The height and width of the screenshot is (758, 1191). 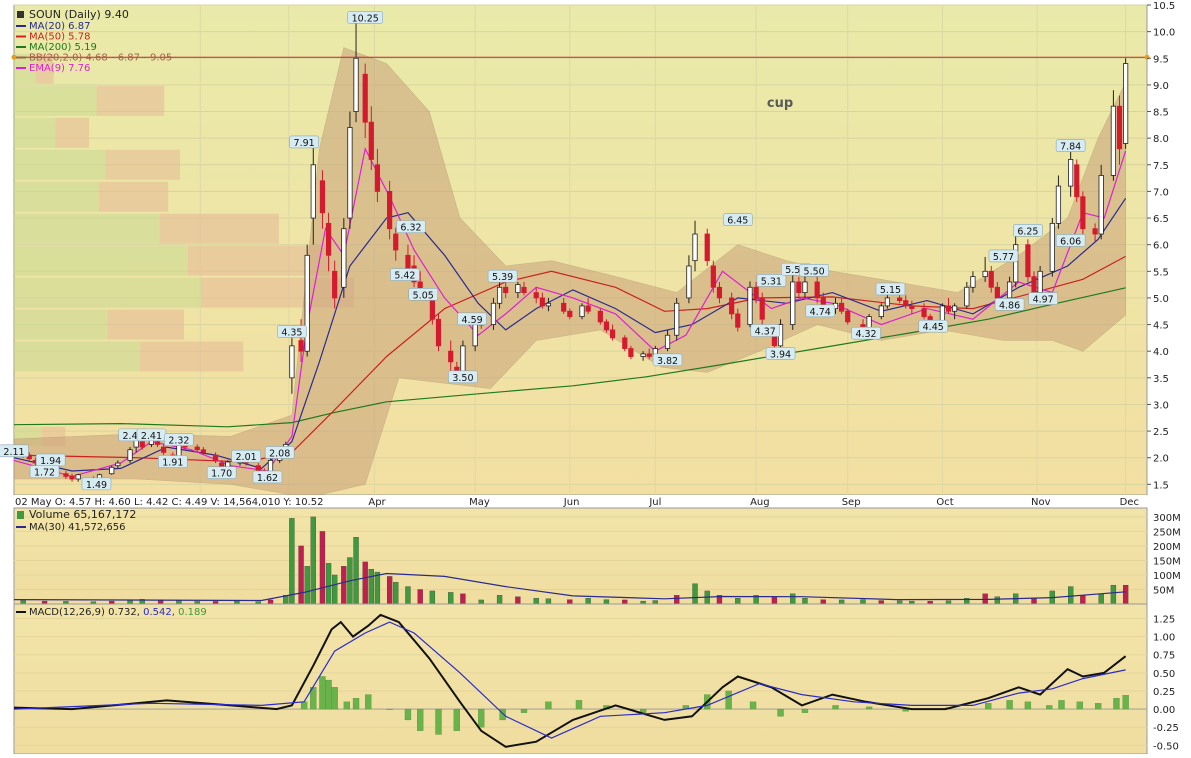 What do you see at coordinates (192, 612) in the screenshot?
I see `macd-title-hist: 0.189` at bounding box center [192, 612].